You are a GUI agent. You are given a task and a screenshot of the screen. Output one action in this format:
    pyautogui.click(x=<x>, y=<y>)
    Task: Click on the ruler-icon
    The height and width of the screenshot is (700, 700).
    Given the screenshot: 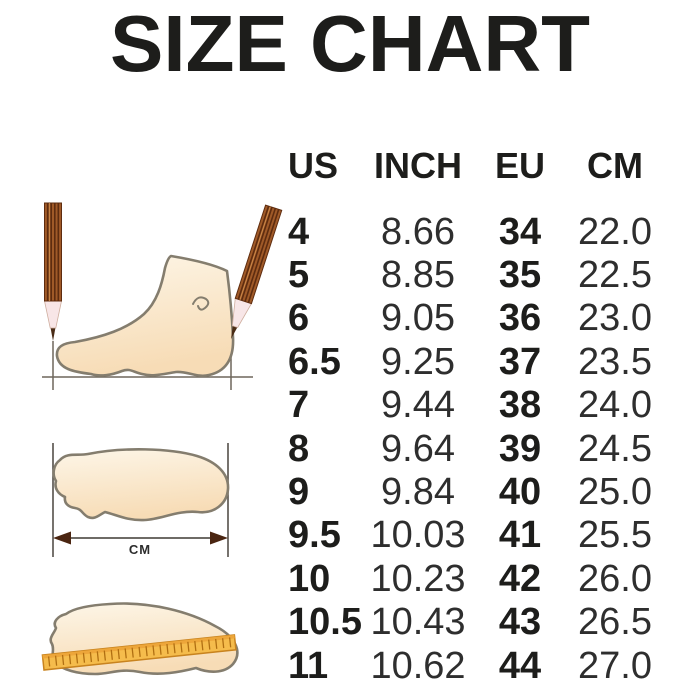 What is the action you would take?
    pyautogui.click(x=139, y=652)
    